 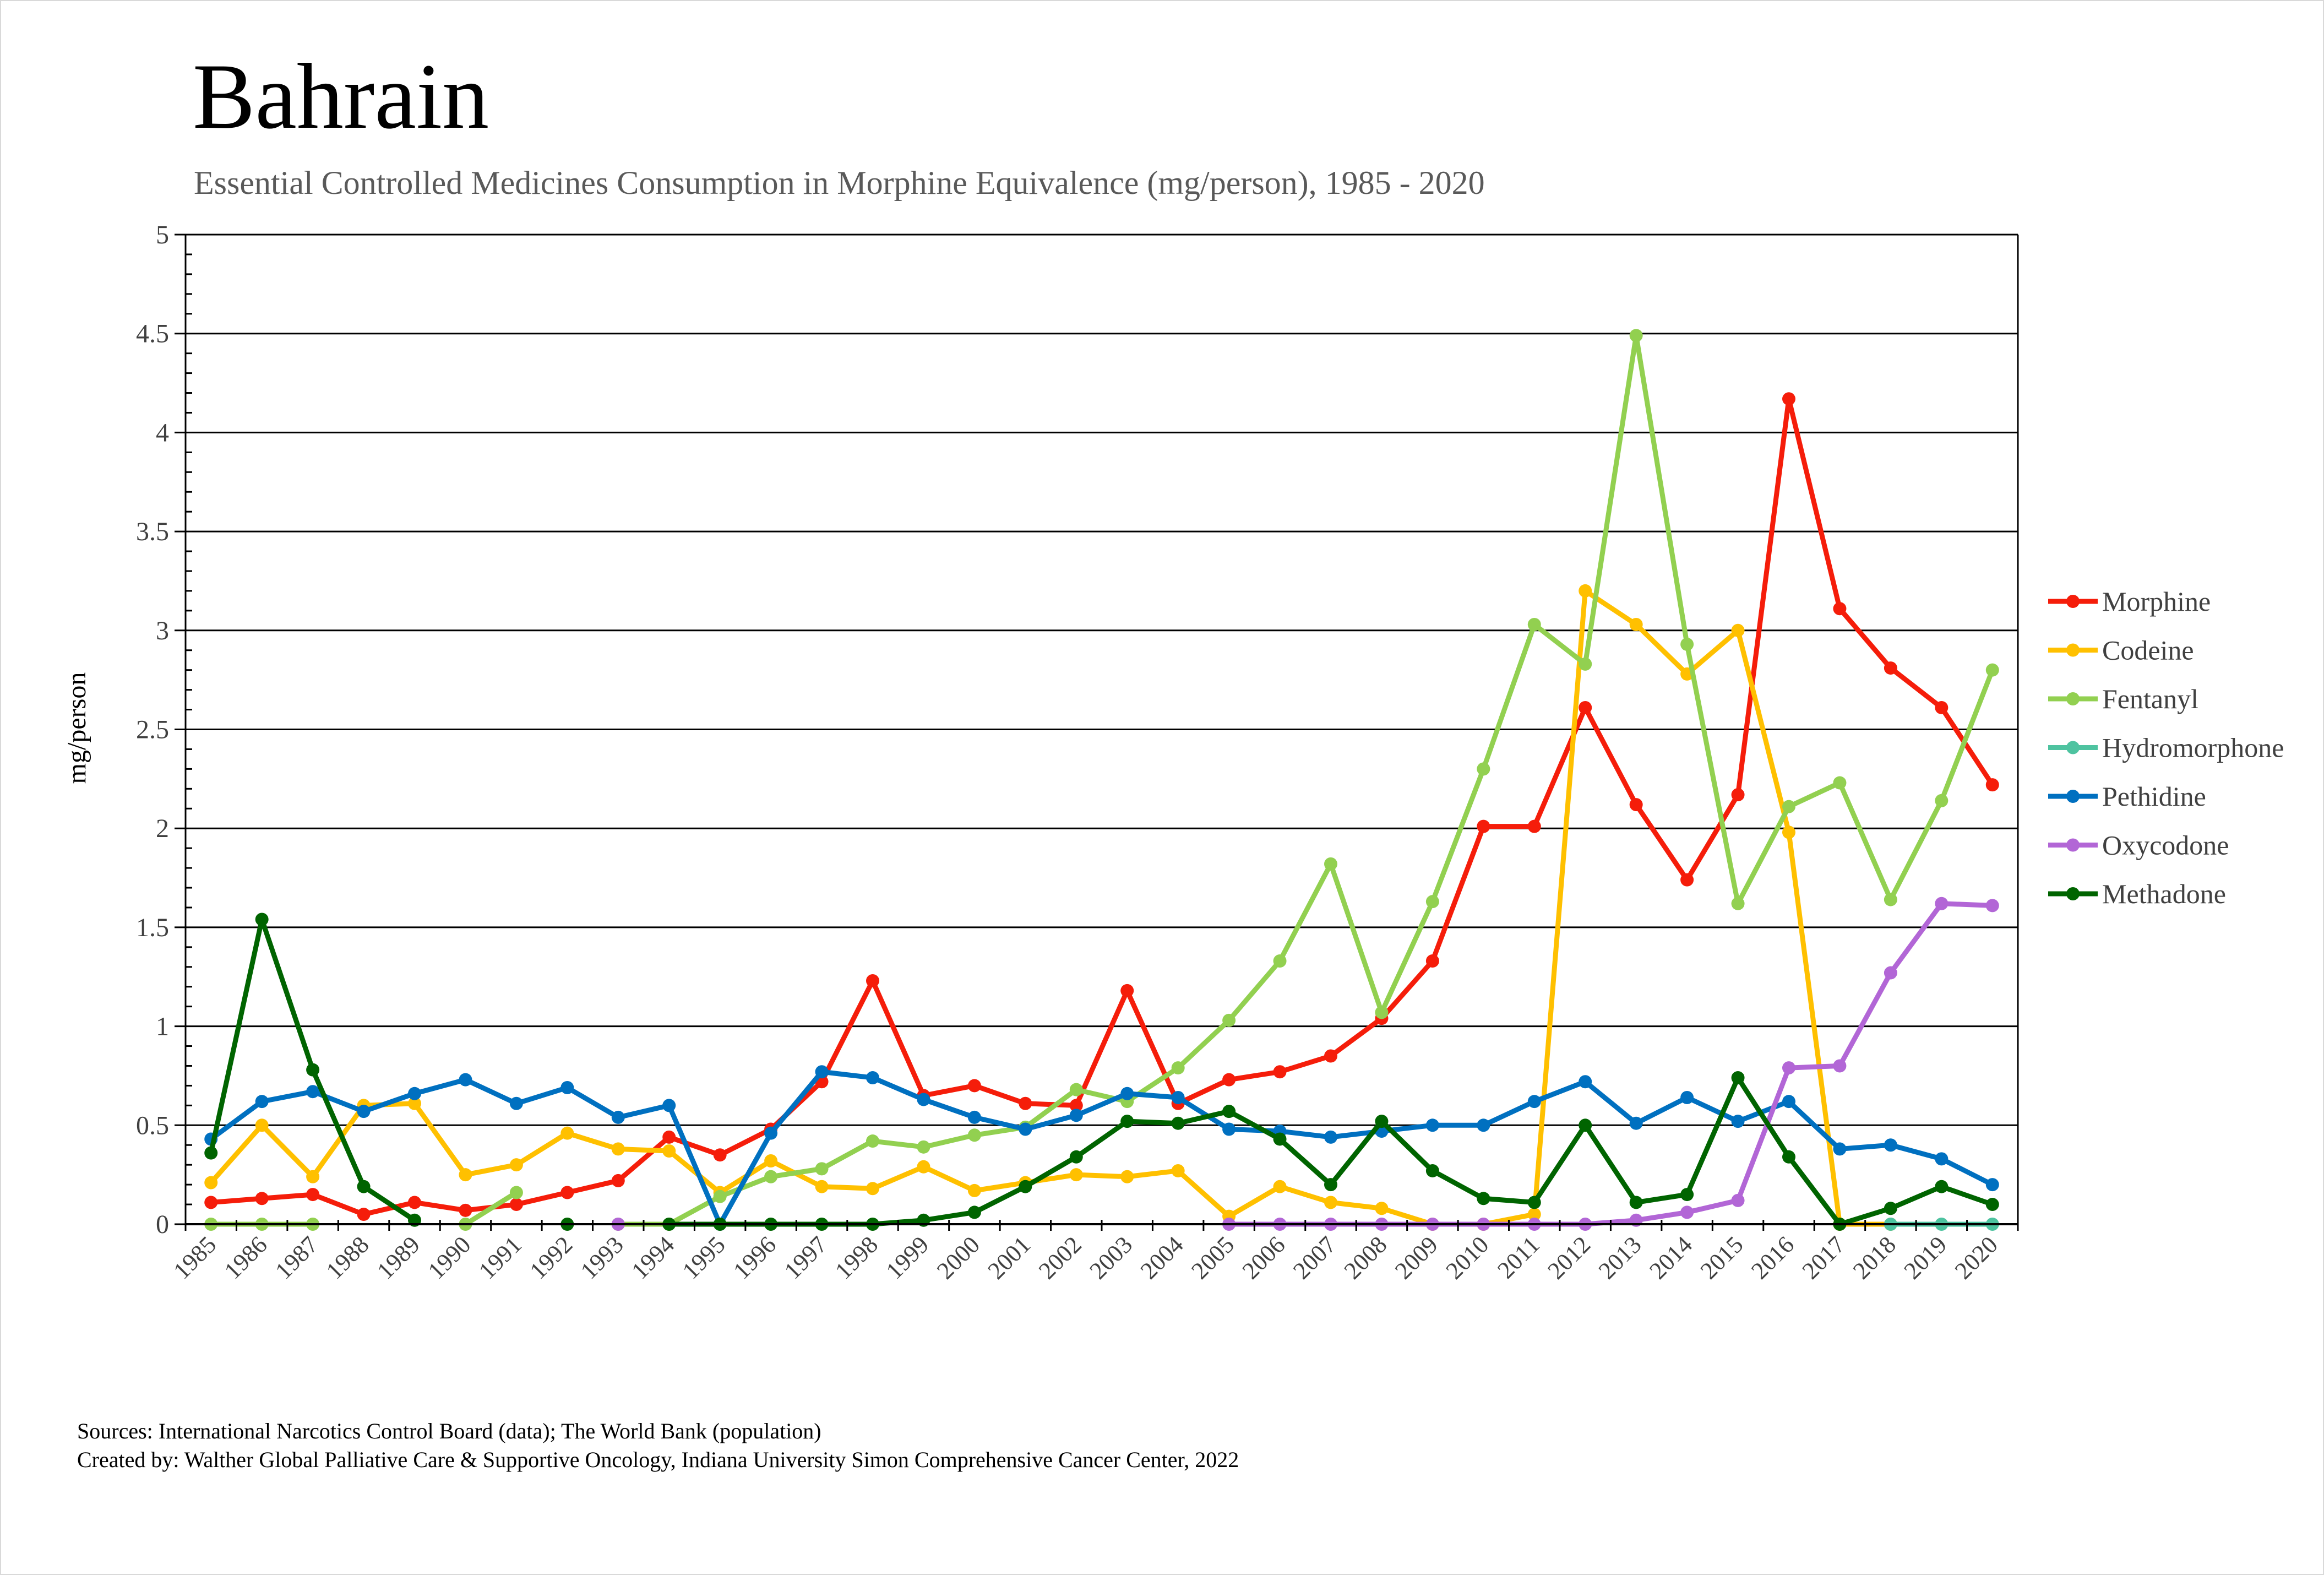 I want to click on y-tick-label: 1, so click(x=163, y=1026).